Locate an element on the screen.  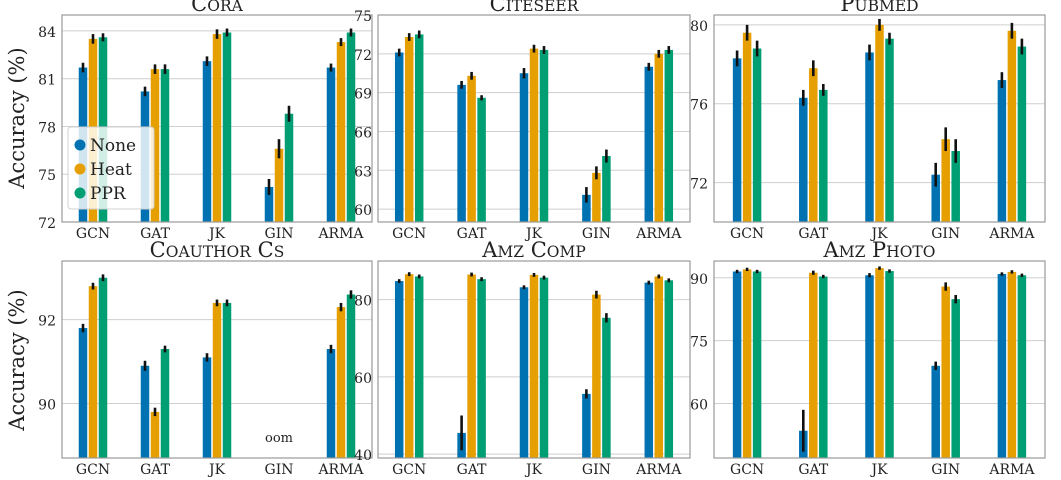
y-tick-label: 69 is located at coordinates (363, 95).